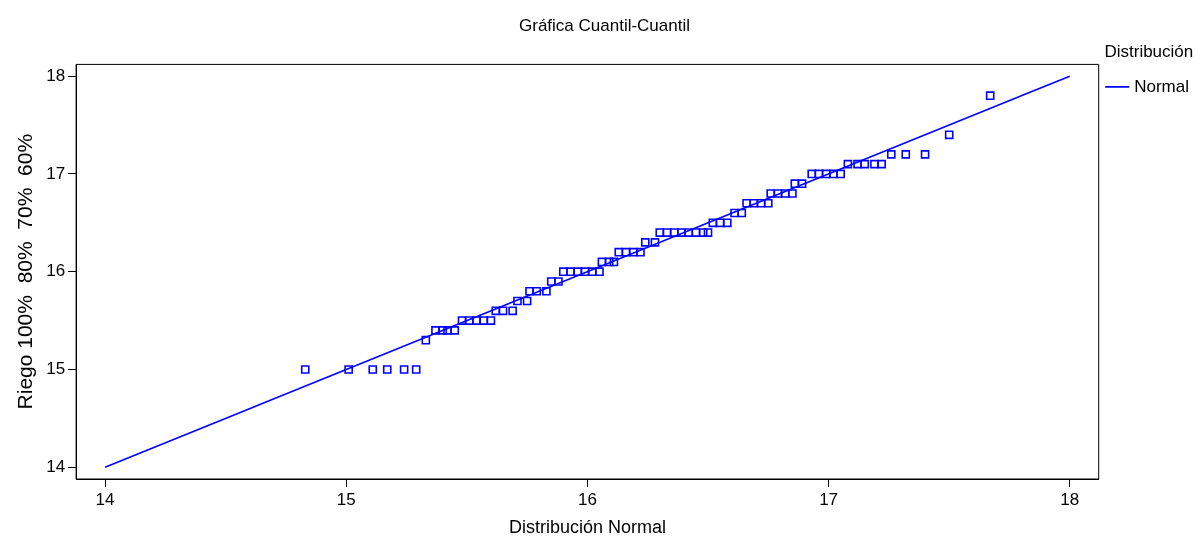 Image resolution: width=1201 pixels, height=547 pixels. I want to click on x-tick-label: 14, so click(105, 499).